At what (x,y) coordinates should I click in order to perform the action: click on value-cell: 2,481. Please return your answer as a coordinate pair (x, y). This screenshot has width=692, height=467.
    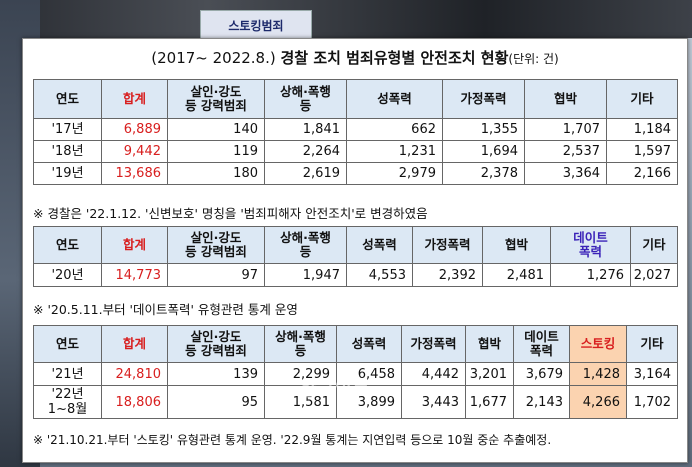
    Looking at the image, I should click on (516, 275).